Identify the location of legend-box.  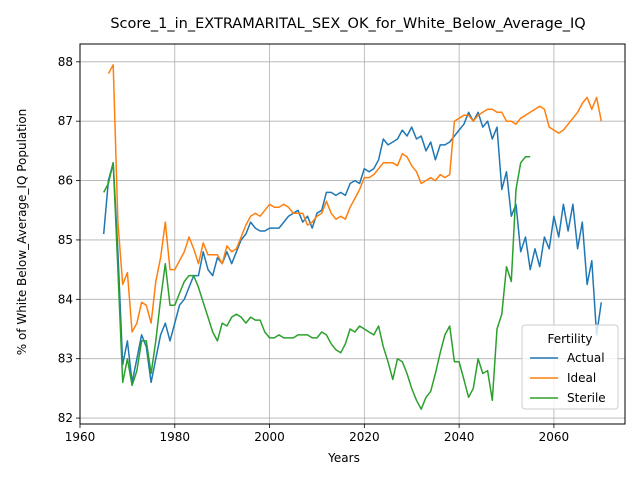
(570, 367).